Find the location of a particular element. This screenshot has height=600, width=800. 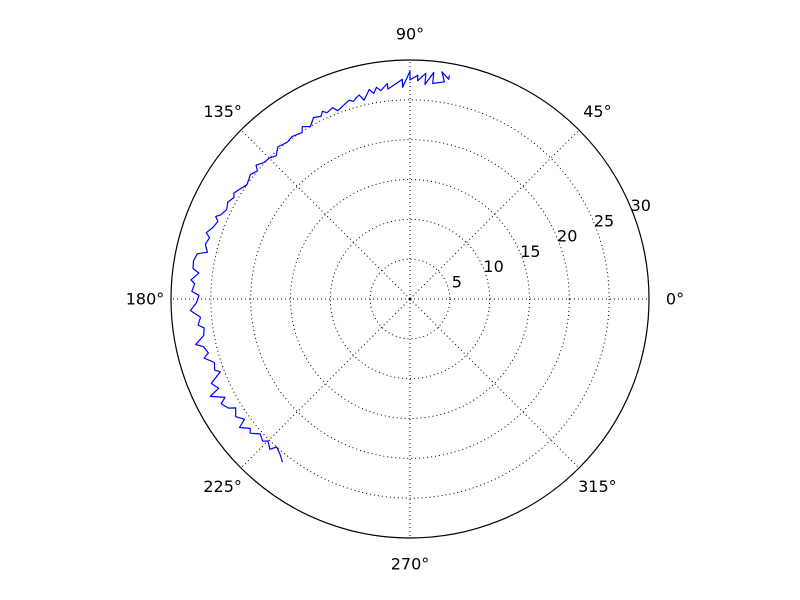

theta-tick-label: 180° is located at coordinates (145, 299).